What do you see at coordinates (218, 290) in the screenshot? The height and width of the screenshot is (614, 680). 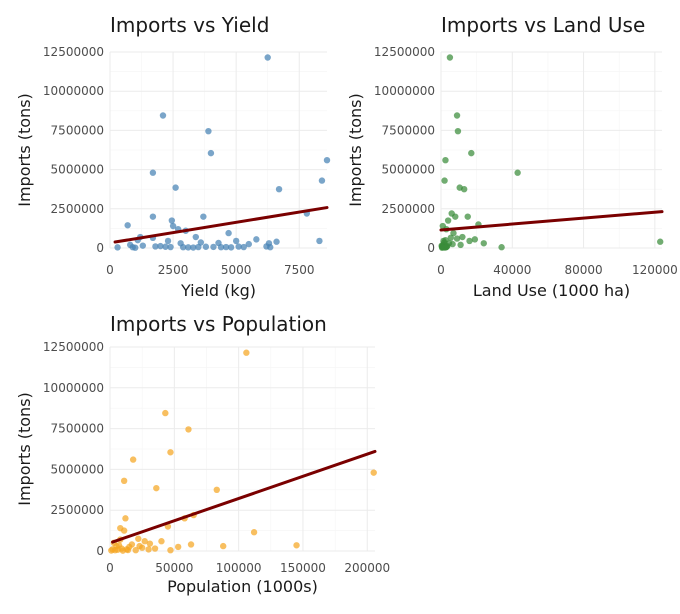 I see `x-axis-label: Yield (kg)` at bounding box center [218, 290].